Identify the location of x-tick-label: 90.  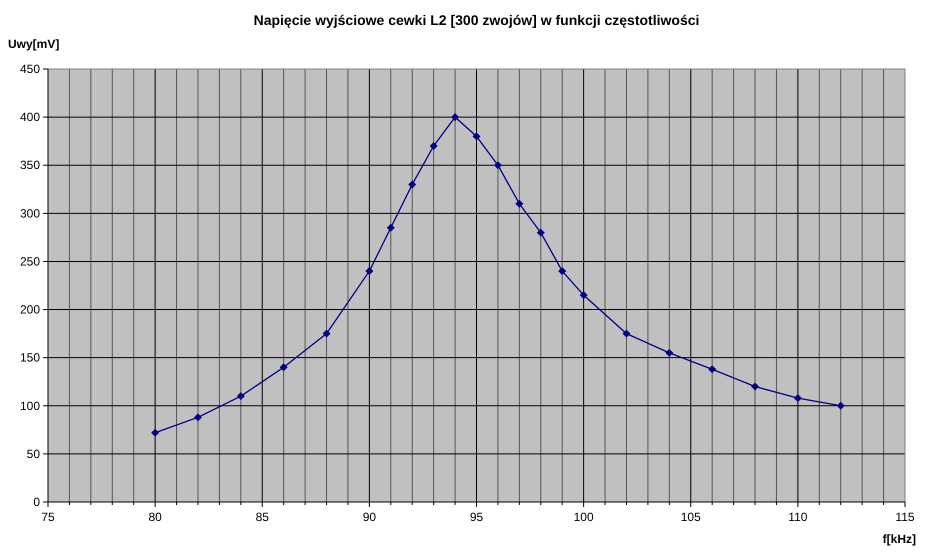
(369, 517).